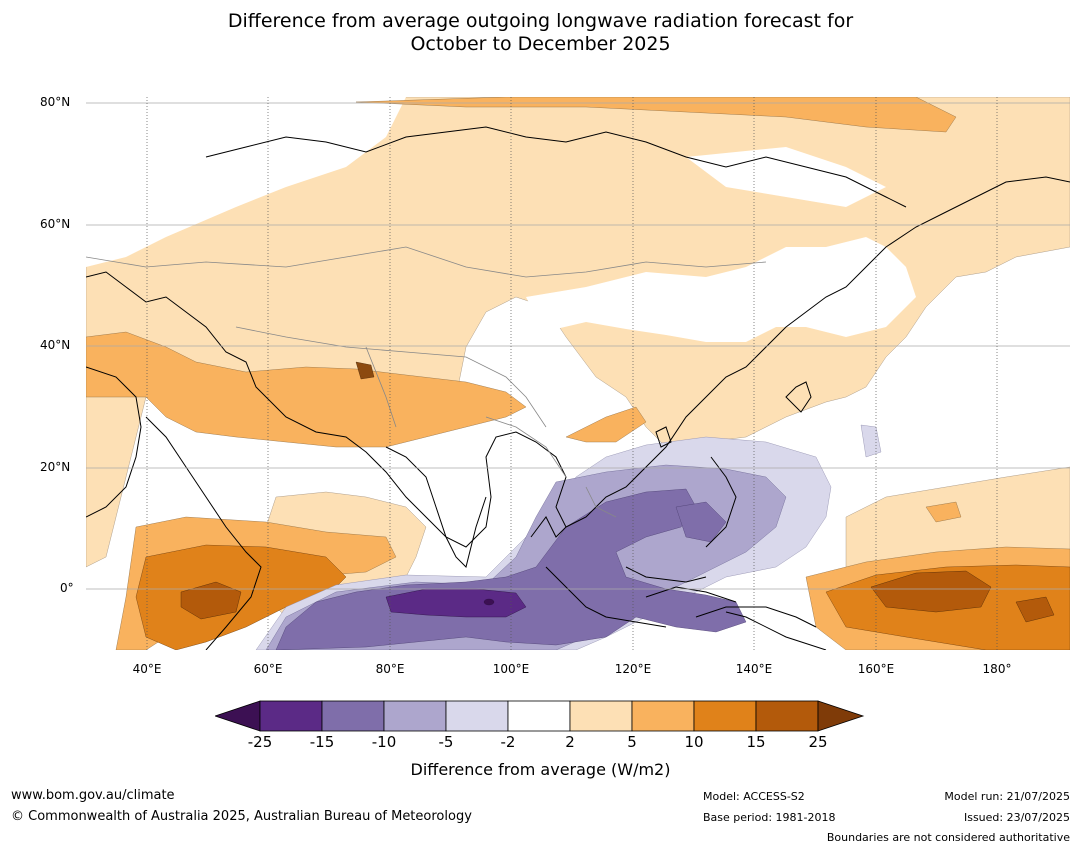 This screenshot has width=1081, height=850. Describe the element at coordinates (55, 467) in the screenshot. I see `lat-label-20n: 20°N` at that location.